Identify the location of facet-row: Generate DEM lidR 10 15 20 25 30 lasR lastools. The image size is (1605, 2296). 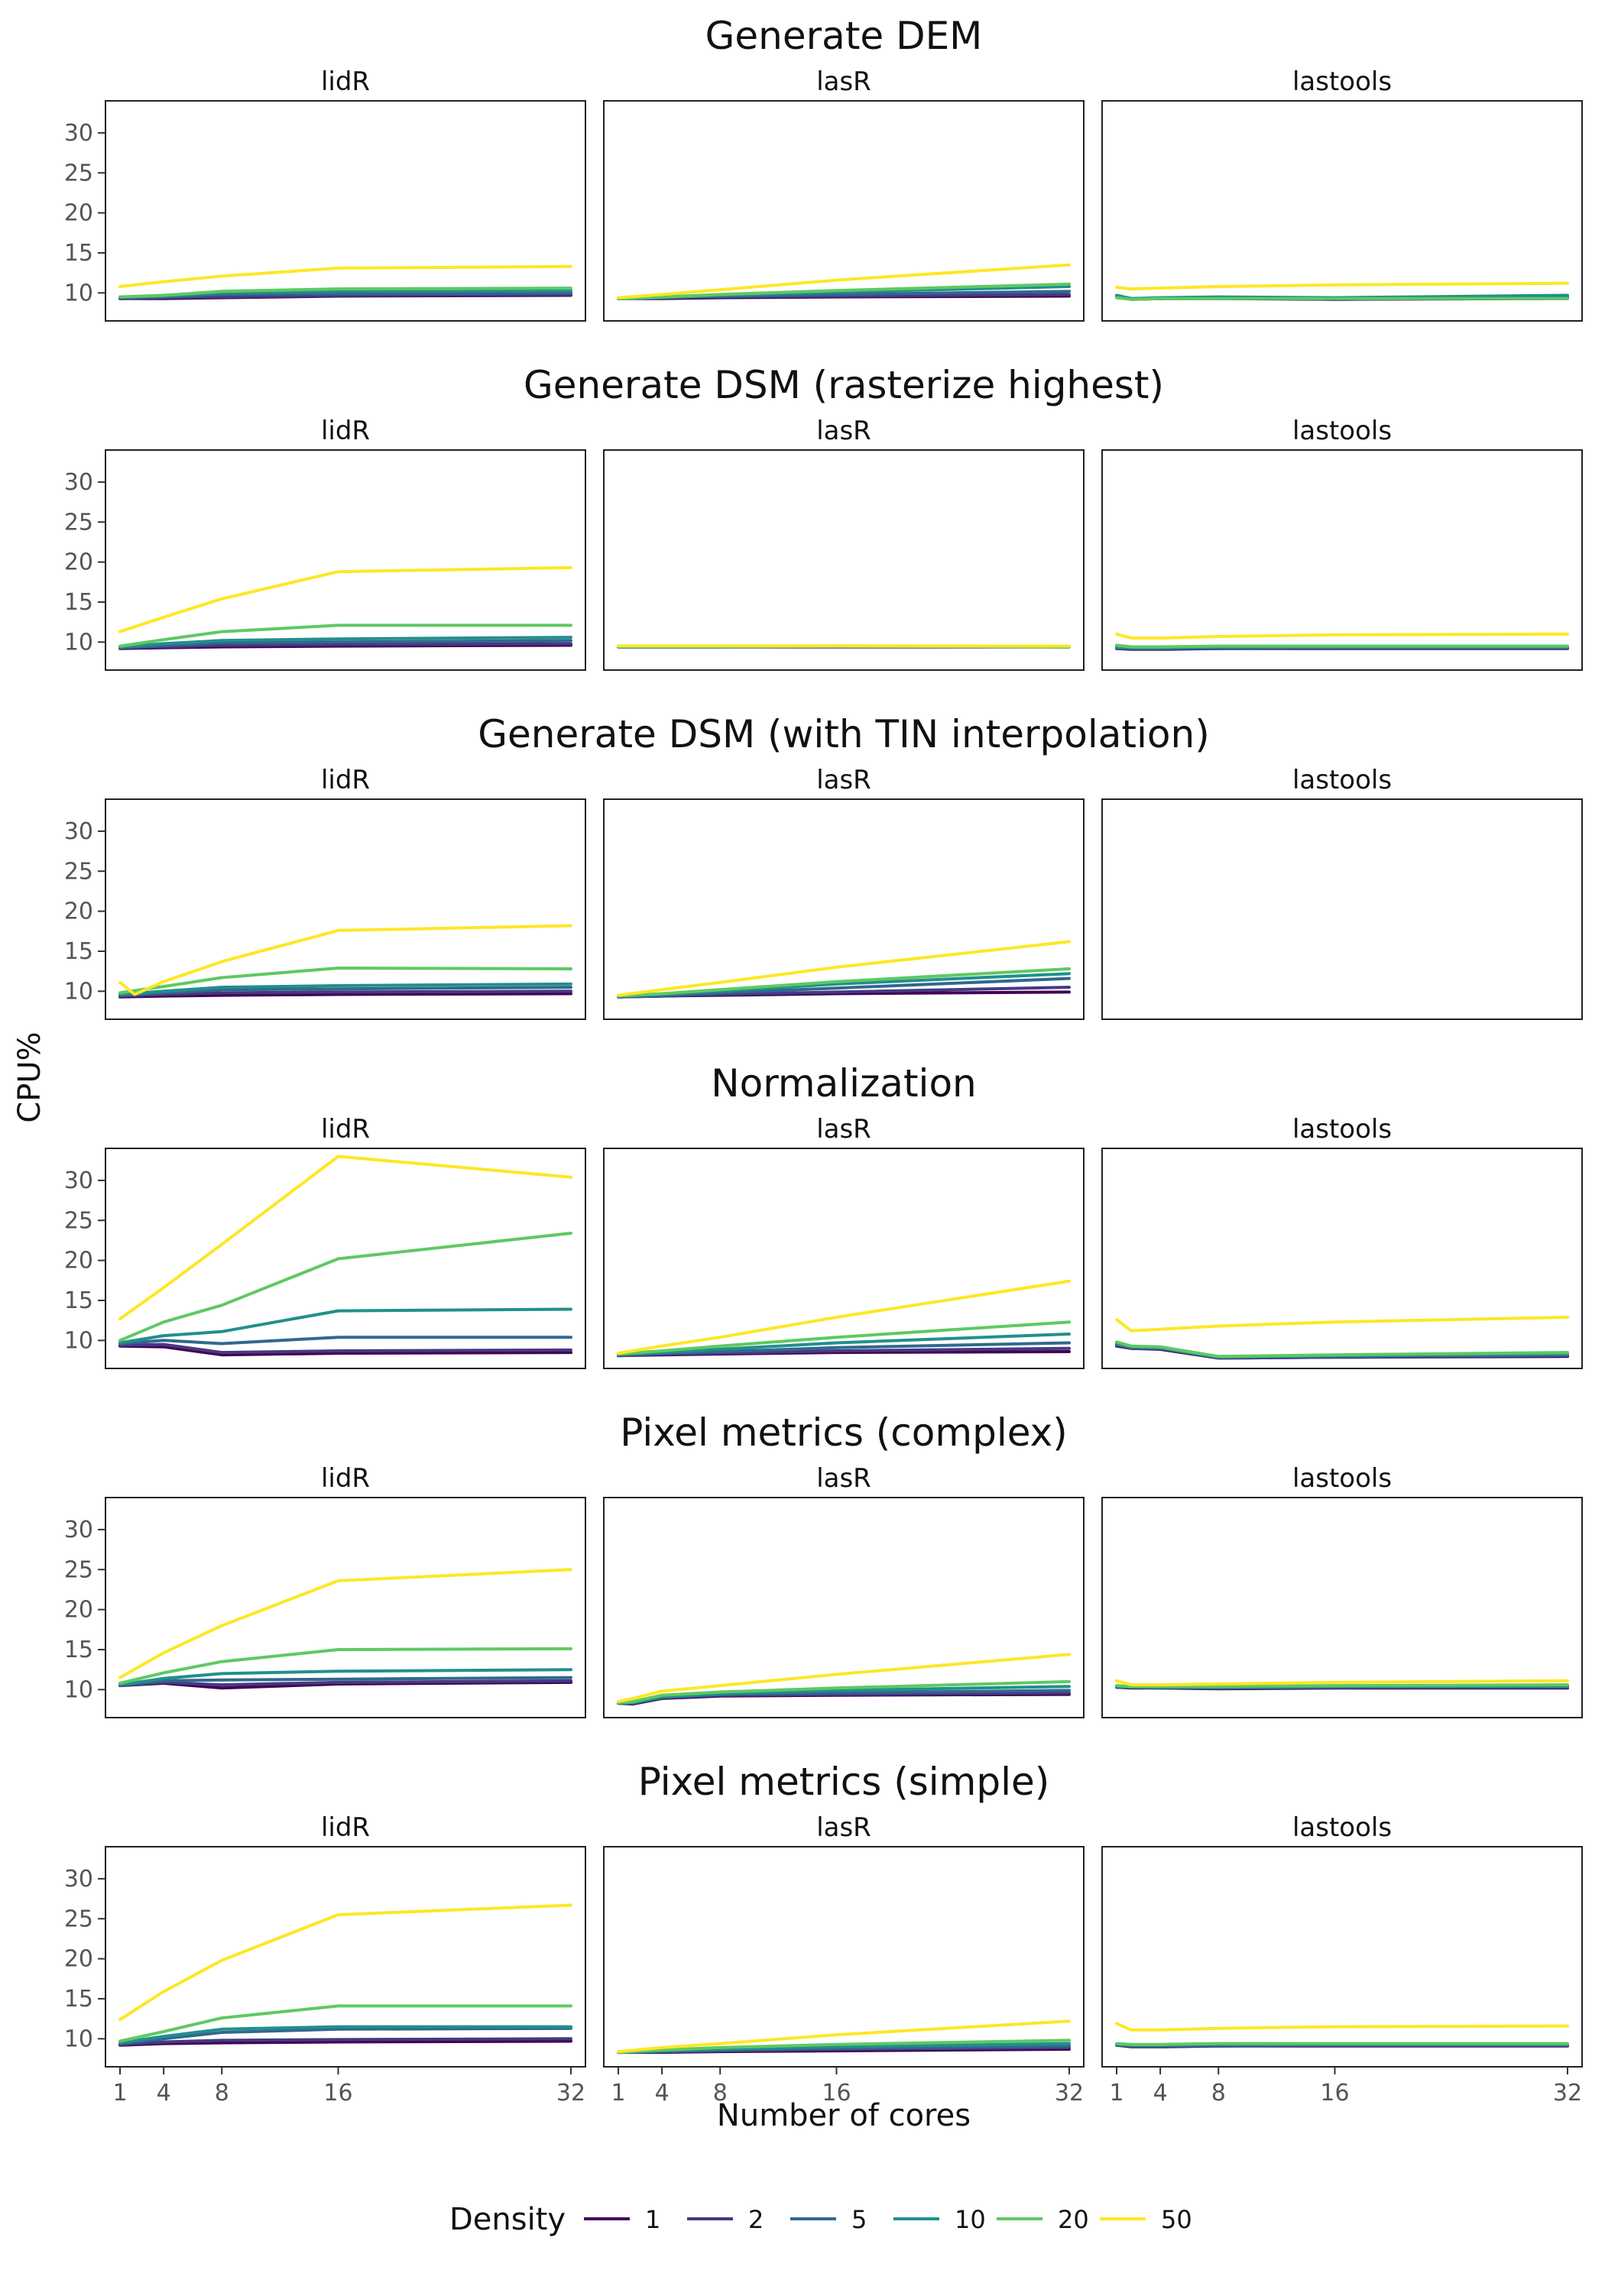
(823, 168).